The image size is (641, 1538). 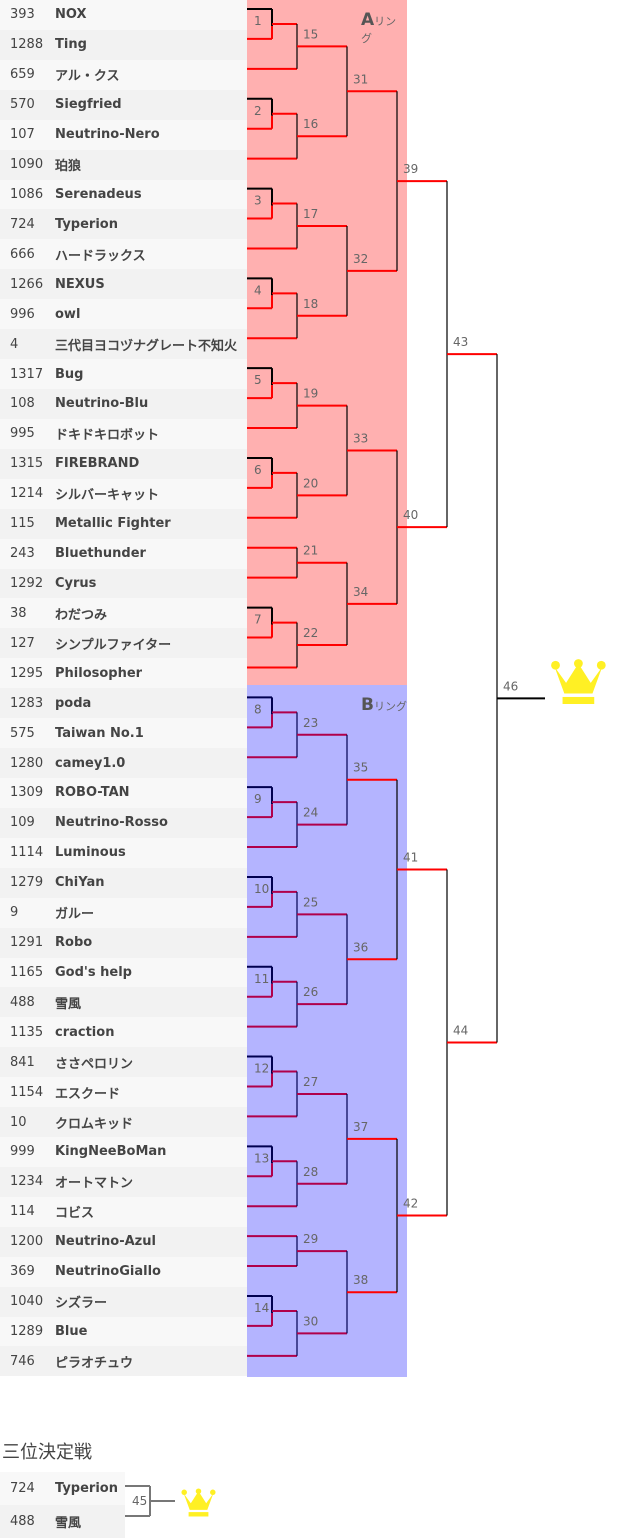 I want to click on entry-name: poda, so click(x=73, y=703).